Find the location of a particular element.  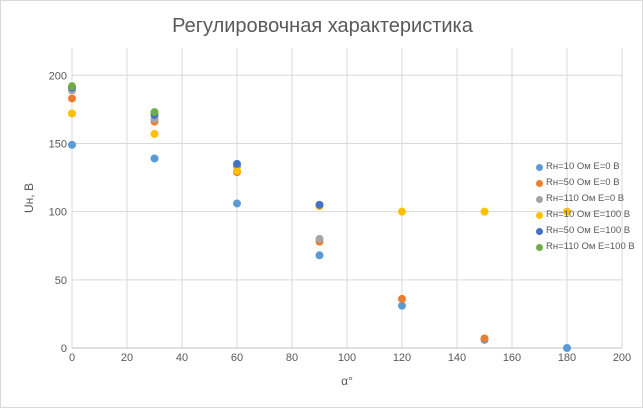

legend-label: Rн=10 Ом E=0 В is located at coordinates (583, 166).